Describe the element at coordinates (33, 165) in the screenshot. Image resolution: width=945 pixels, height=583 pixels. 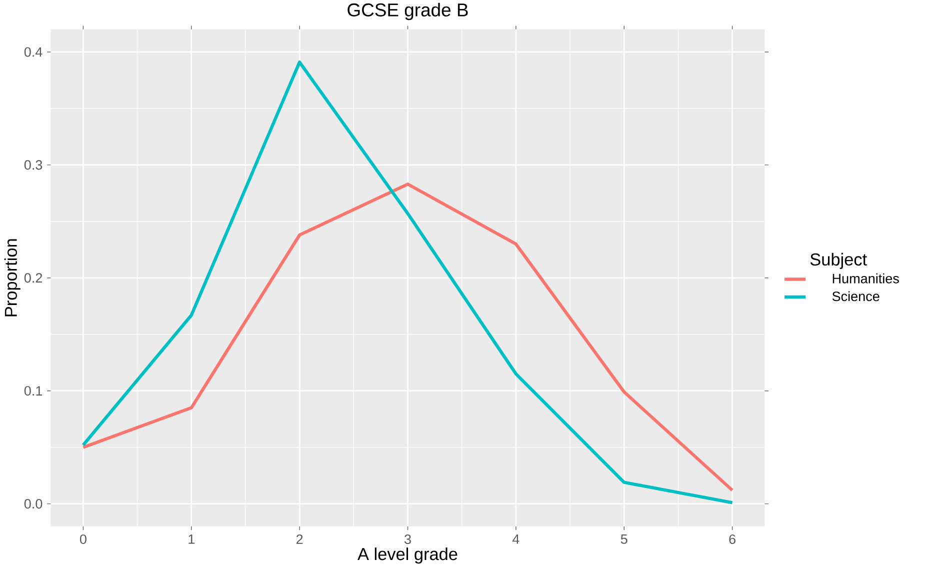
I see `y-tick-label: 0.3` at that location.